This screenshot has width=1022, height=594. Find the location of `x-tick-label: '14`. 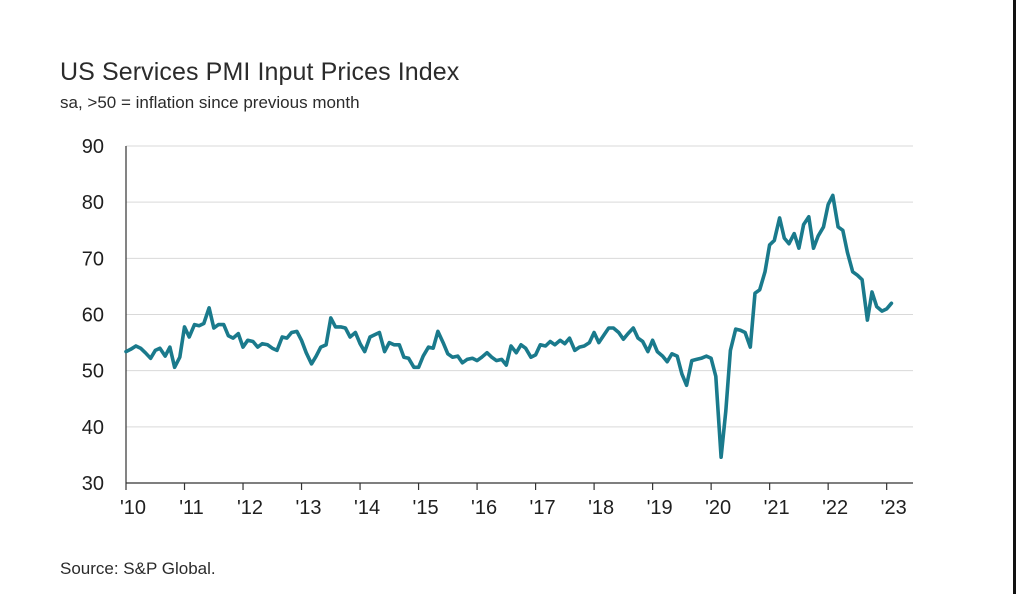

x-tick-label: '14 is located at coordinates (367, 508).